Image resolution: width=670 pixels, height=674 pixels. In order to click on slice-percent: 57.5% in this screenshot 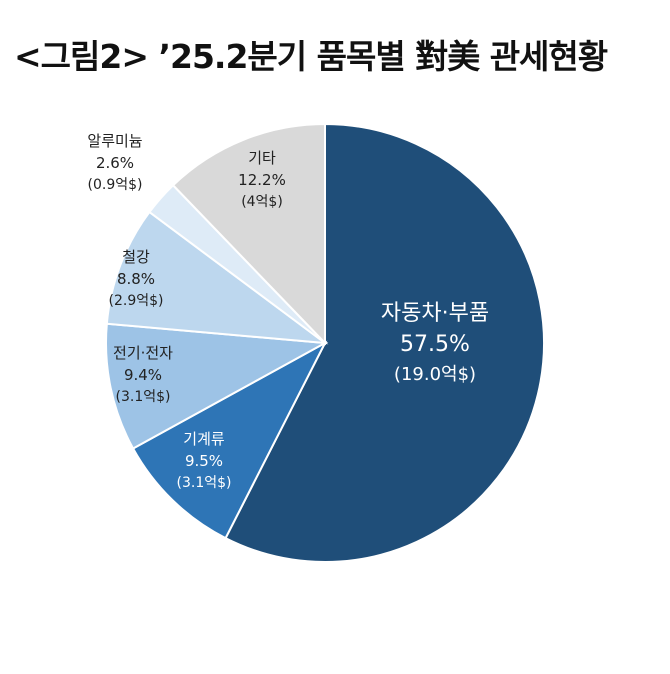, I will do `click(435, 344)`.